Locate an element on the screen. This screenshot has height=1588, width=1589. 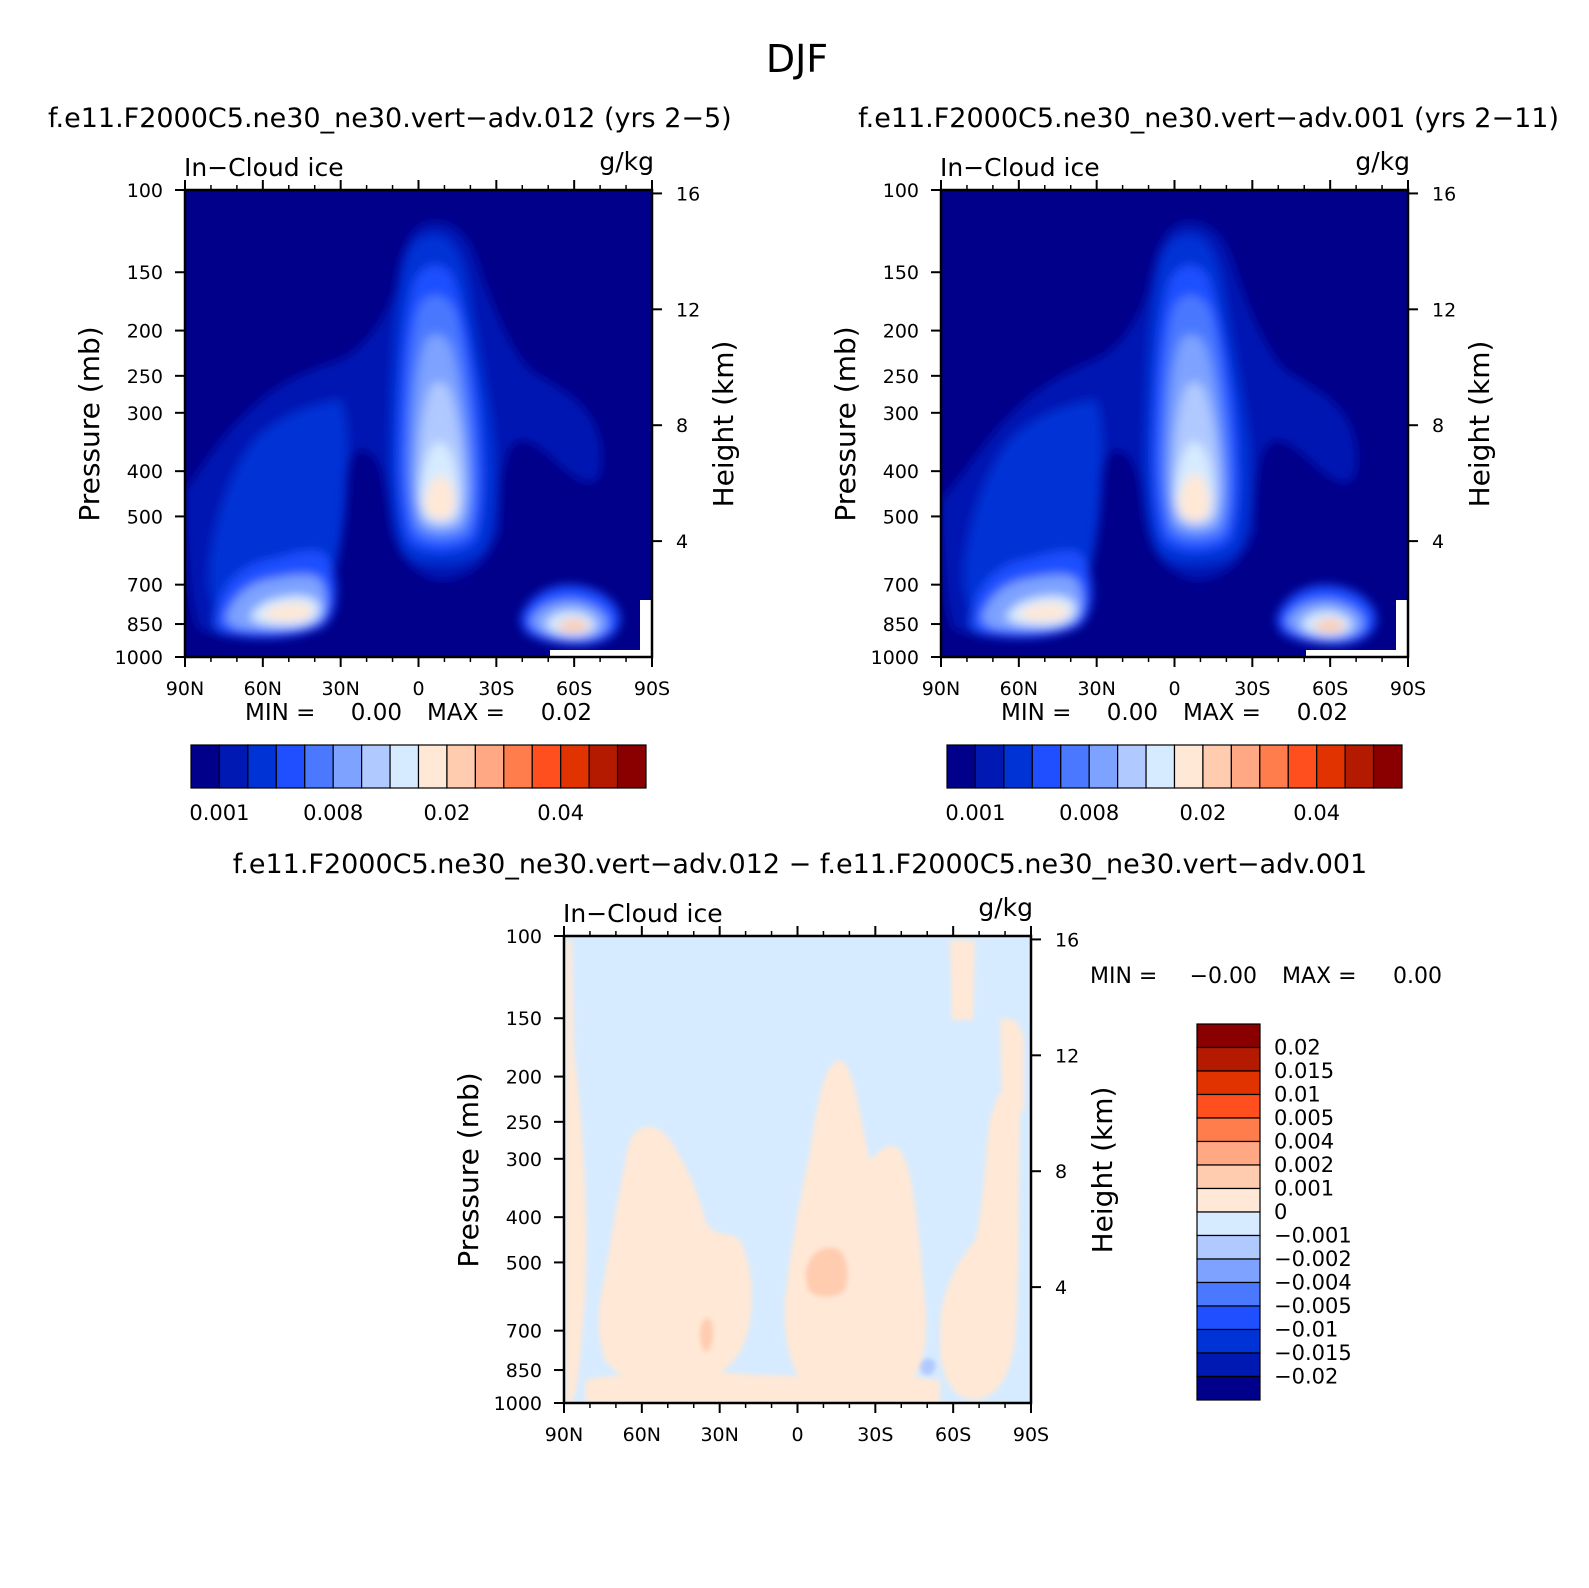
panel-a-xtick-label: 90S is located at coordinates (652, 689).